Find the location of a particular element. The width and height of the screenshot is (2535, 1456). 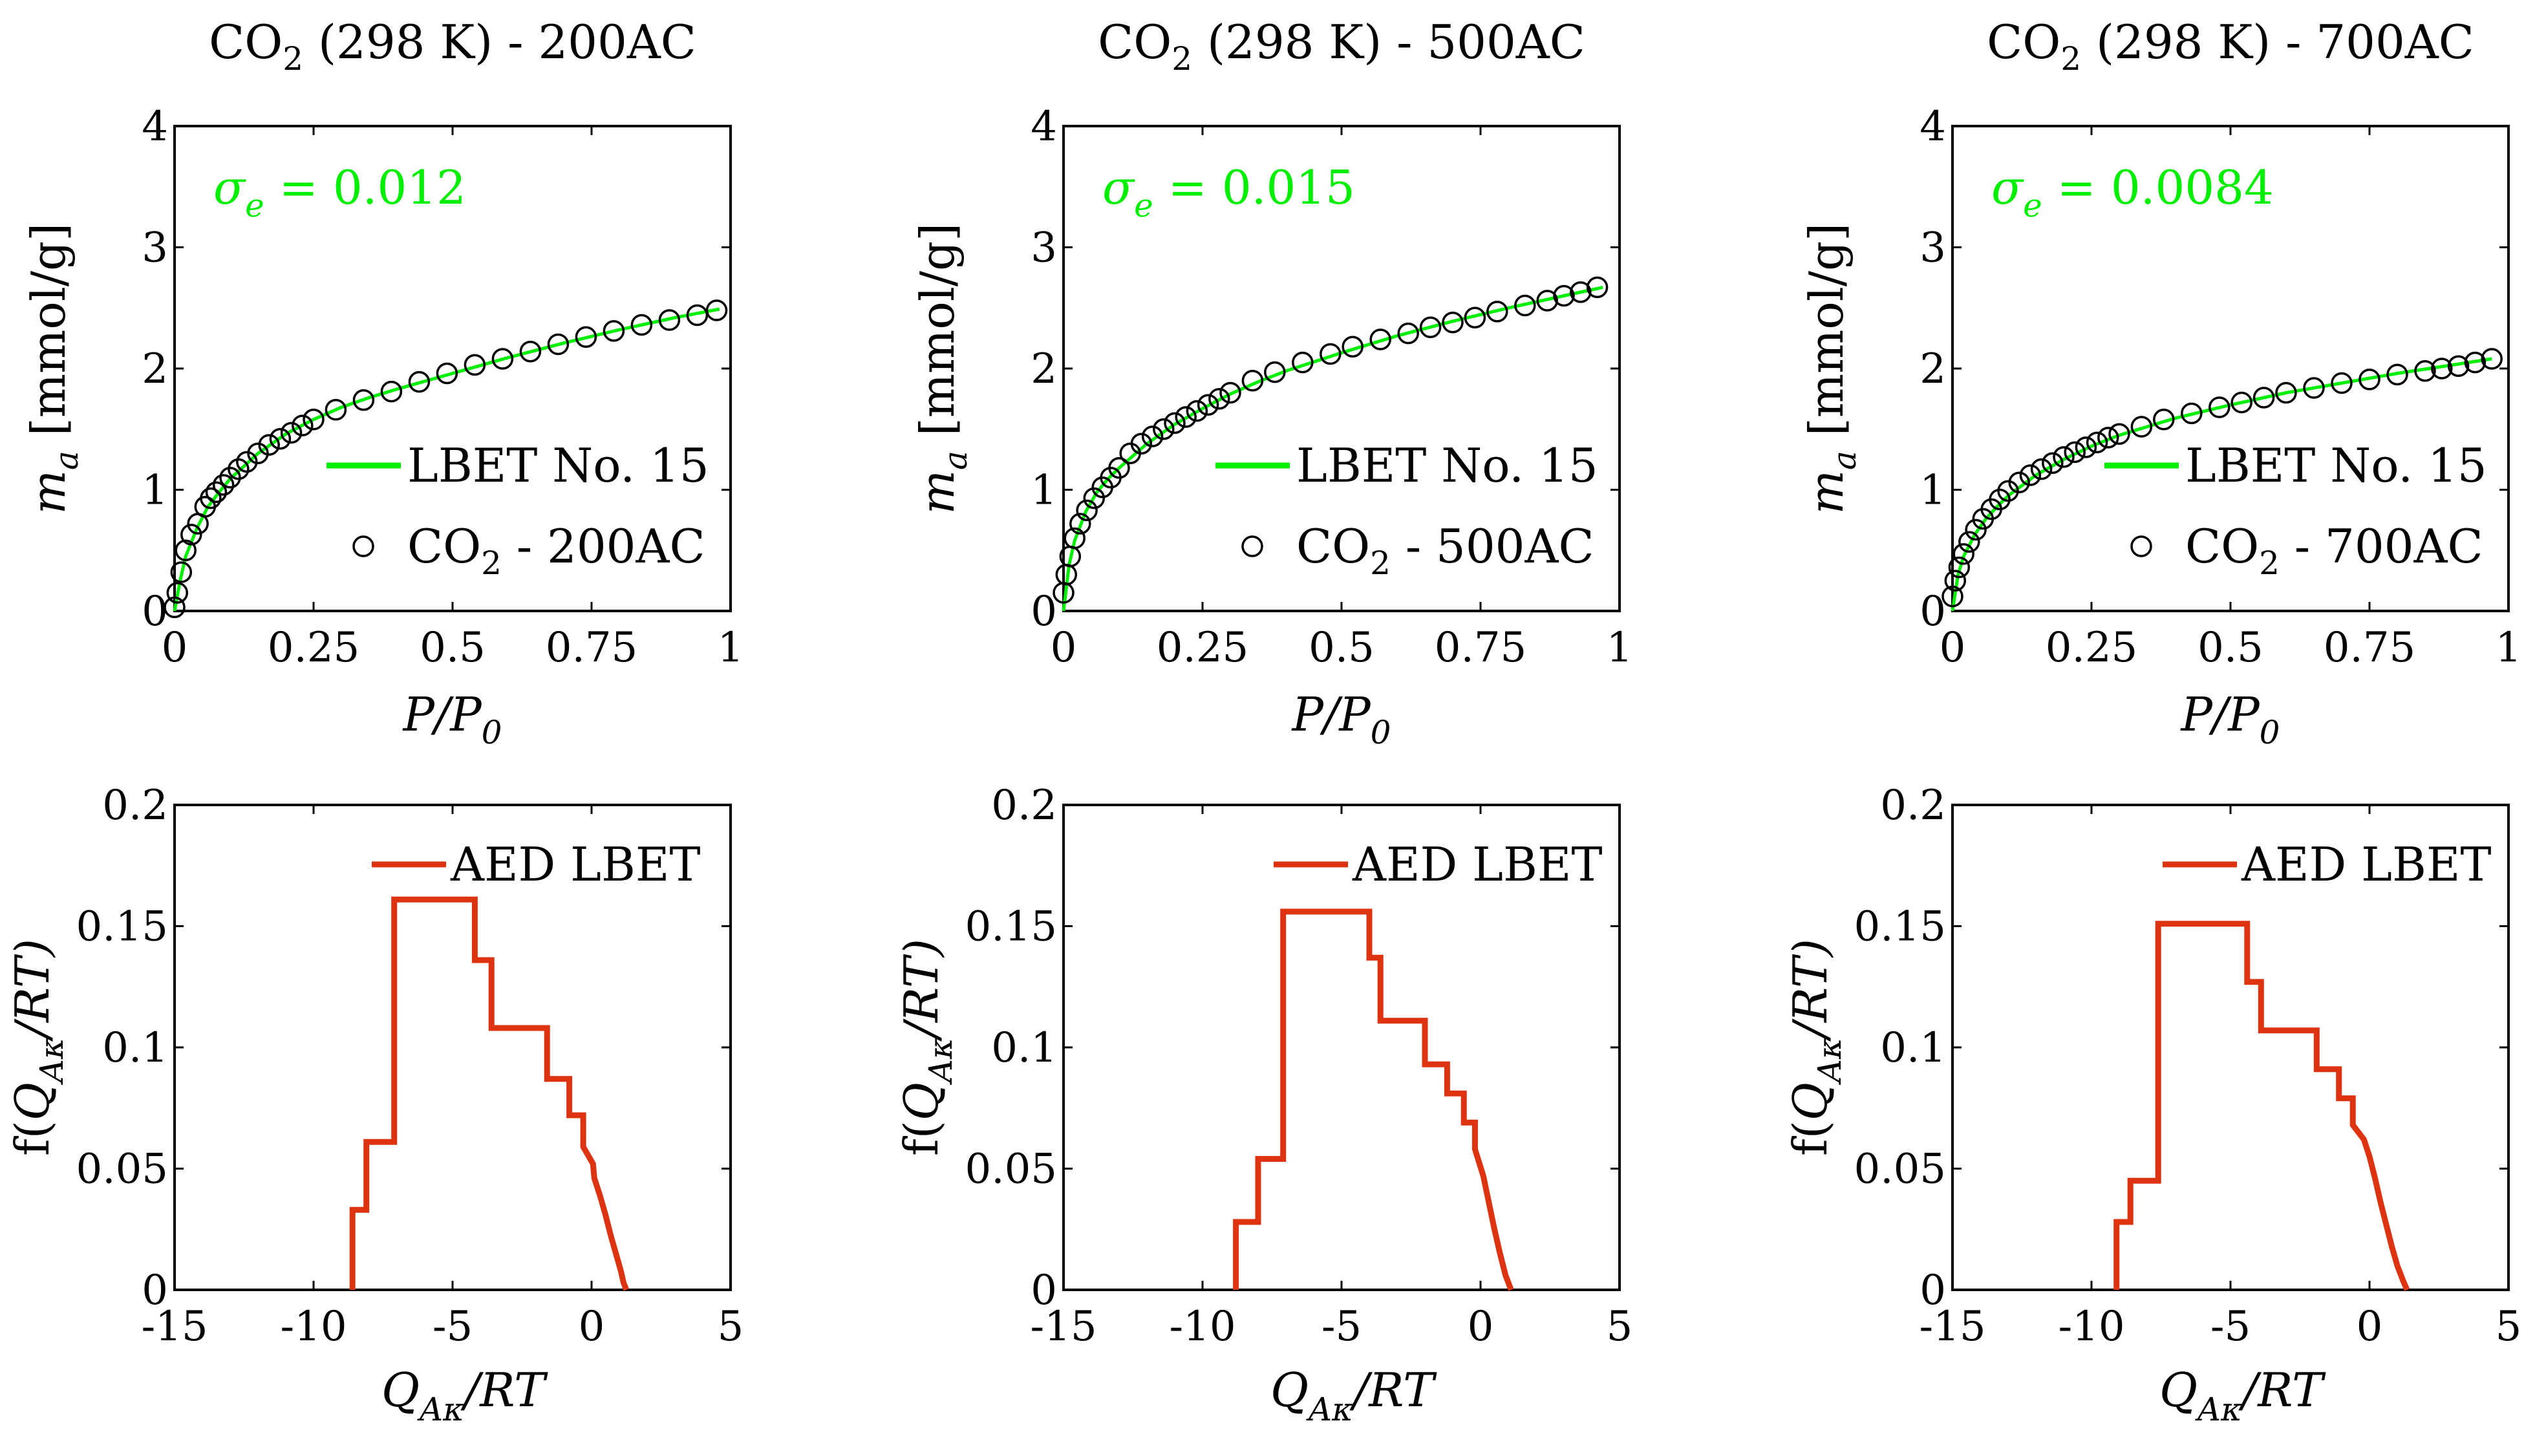

x-tick-label: -15 is located at coordinates (174, 1327).